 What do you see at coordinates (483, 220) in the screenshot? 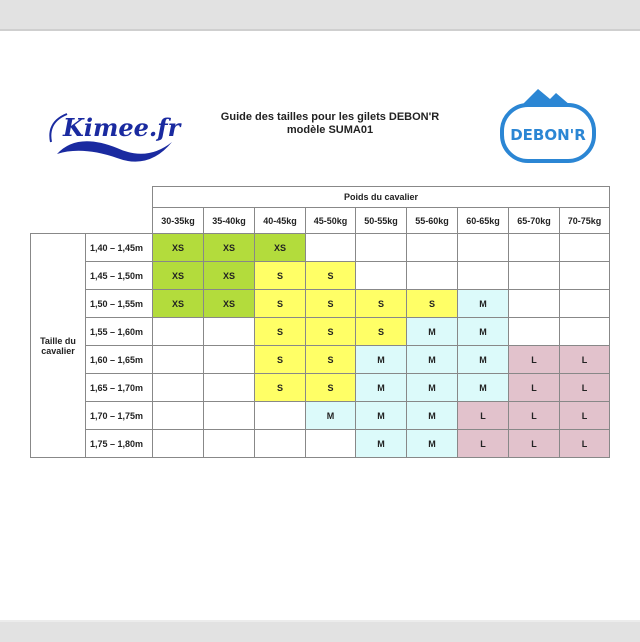
I see `weight-column-header: 60-65kg` at bounding box center [483, 220].